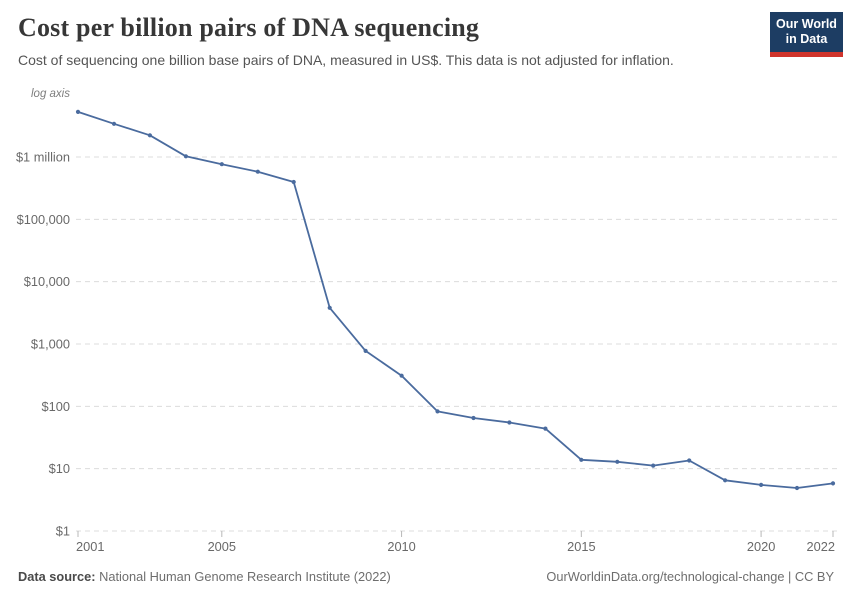 The image size is (850, 600). I want to click on y-axis-tick-label: $10, so click(59, 468).